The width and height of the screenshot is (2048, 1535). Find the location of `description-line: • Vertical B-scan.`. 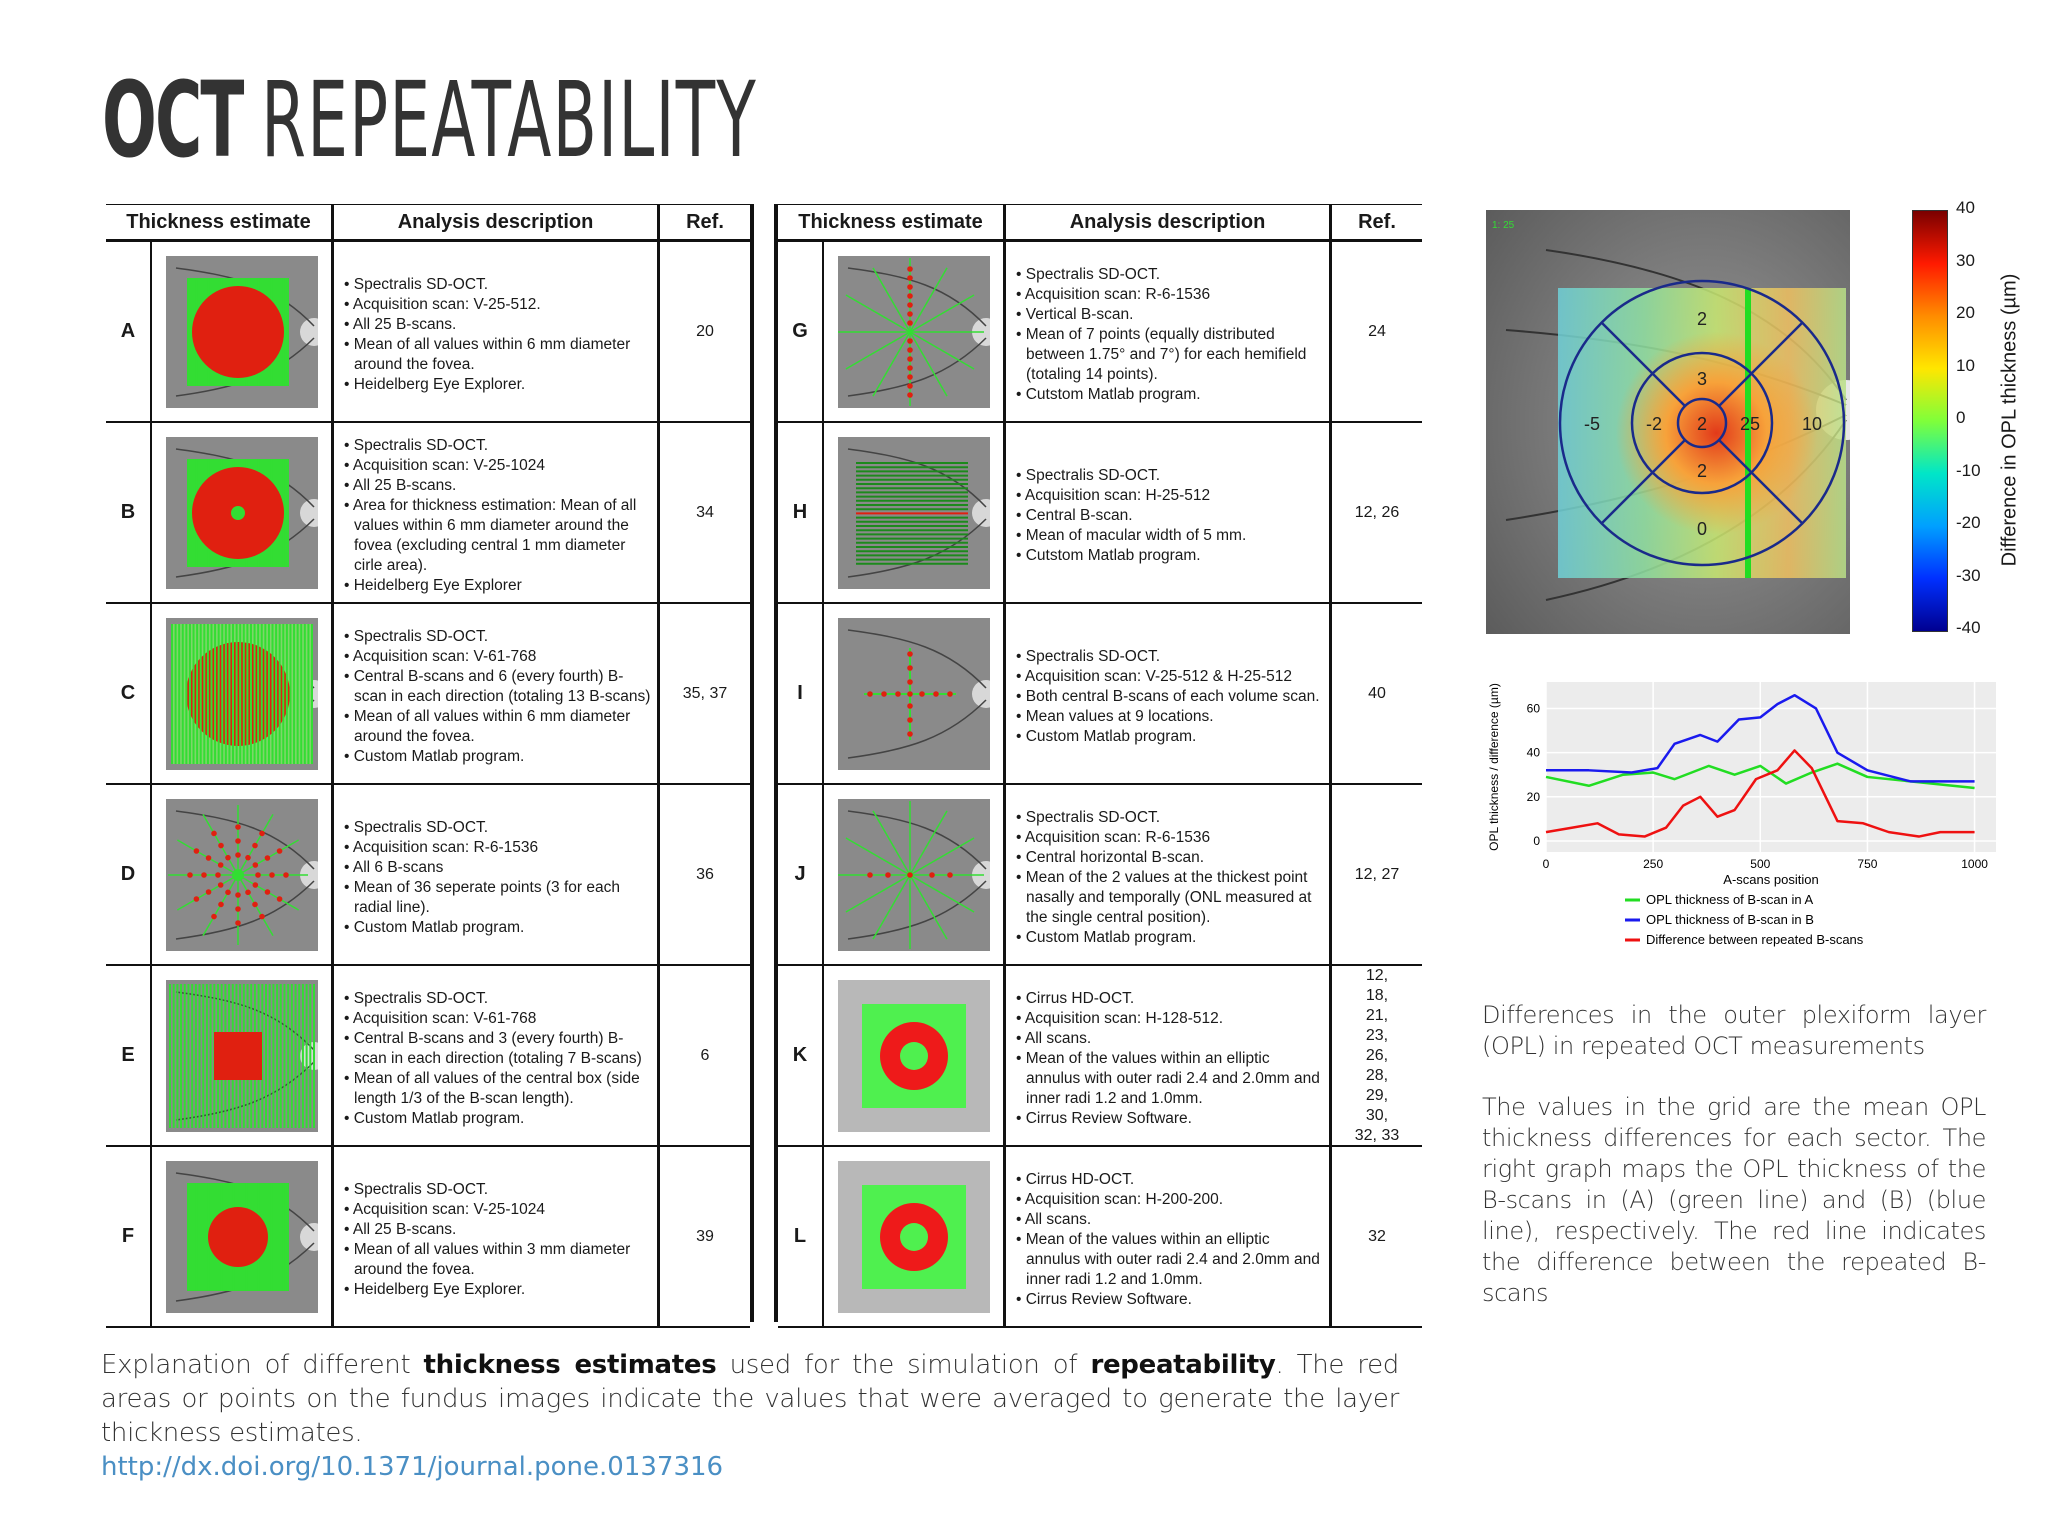

description-line: • Vertical B-scan. is located at coordinates (1075, 314).